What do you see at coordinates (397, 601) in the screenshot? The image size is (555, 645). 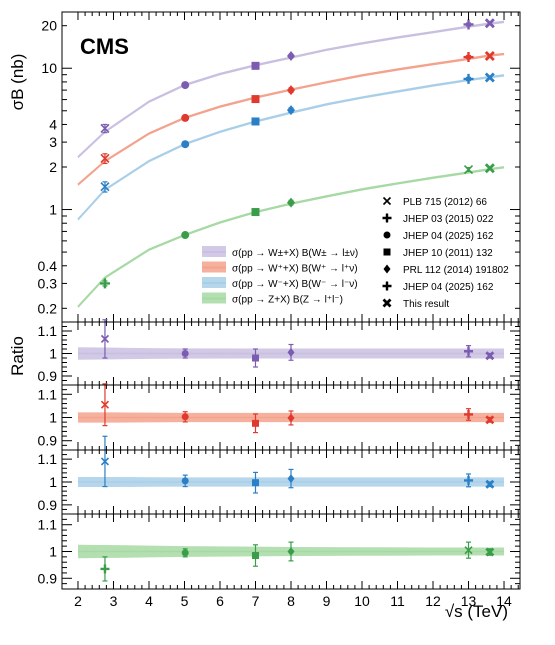 I see `x-tick-label: 11` at bounding box center [397, 601].